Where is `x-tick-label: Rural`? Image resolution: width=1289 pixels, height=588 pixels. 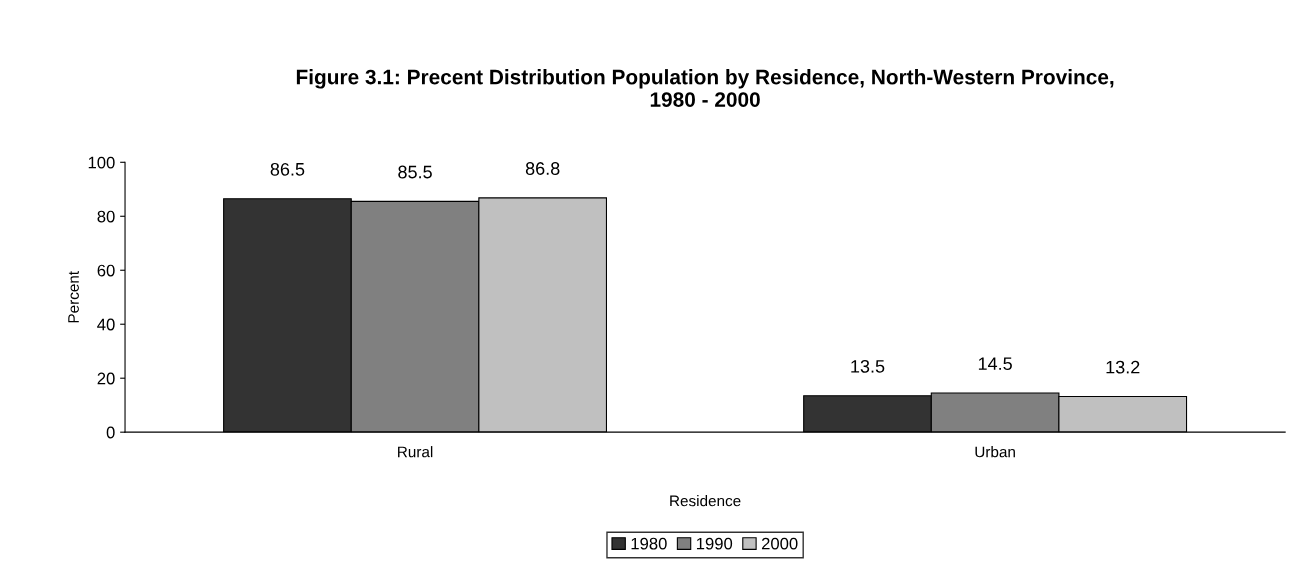
x-tick-label: Rural is located at coordinates (415, 452).